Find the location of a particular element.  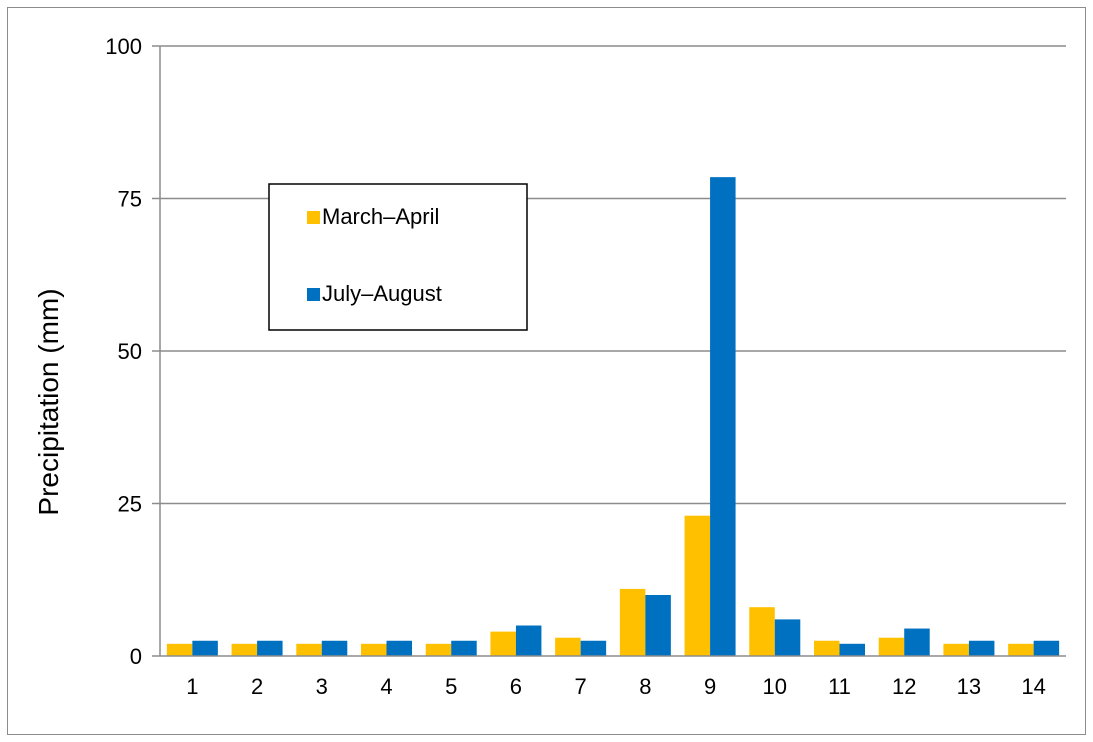

x-tick-label: 6 is located at coordinates (516, 686).